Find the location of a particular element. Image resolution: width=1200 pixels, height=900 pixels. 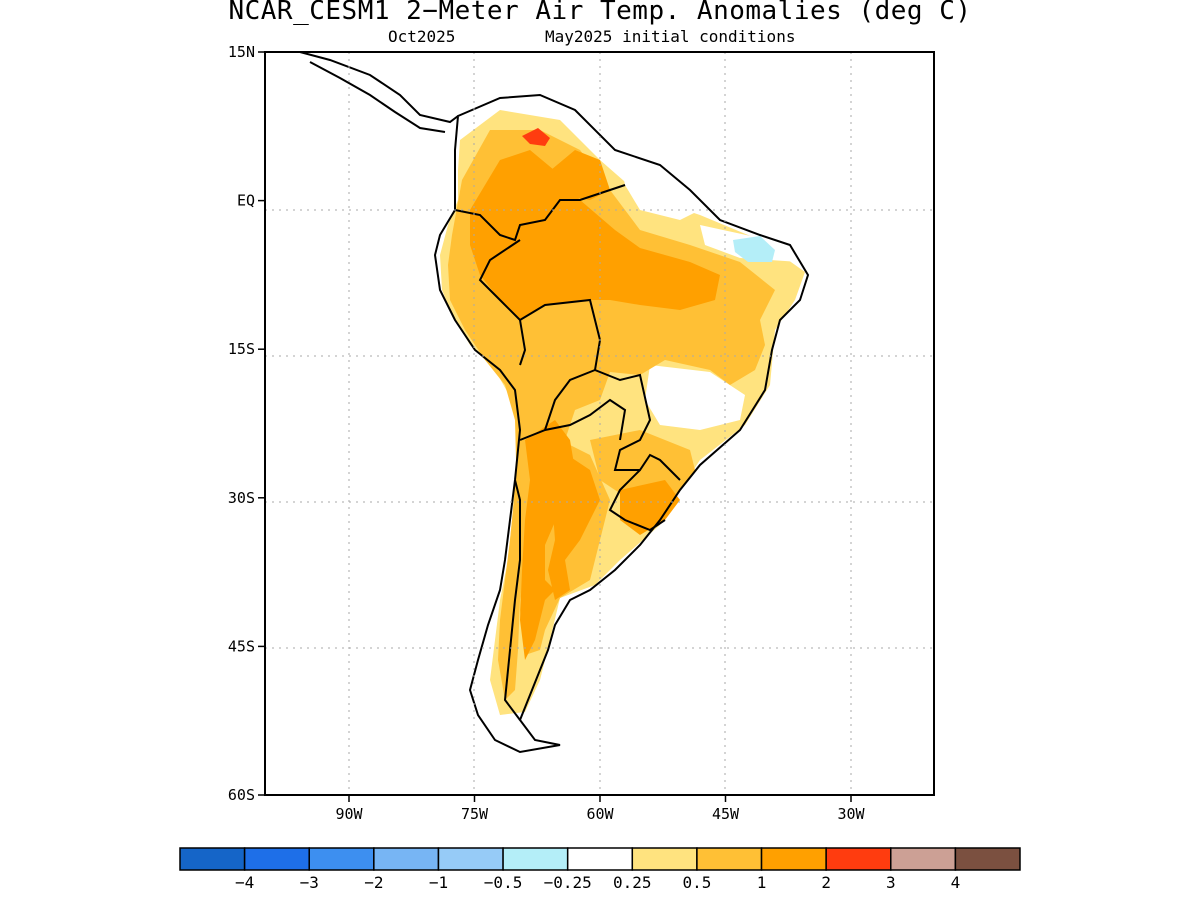

lat-tick-label: 15N is located at coordinates (241, 52).